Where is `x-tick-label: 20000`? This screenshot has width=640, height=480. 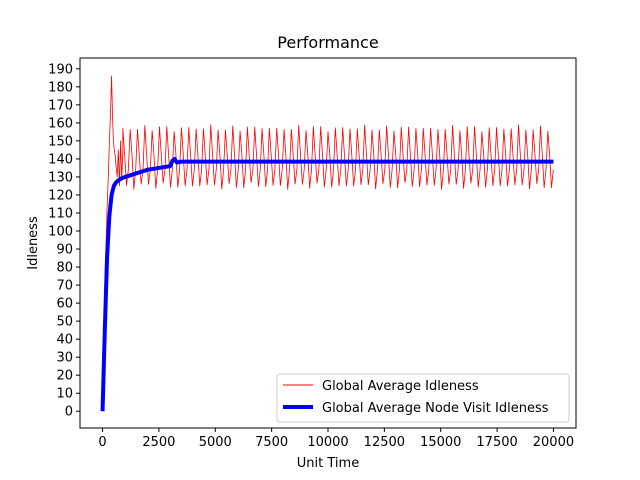 x-tick-label: 20000 is located at coordinates (553, 442).